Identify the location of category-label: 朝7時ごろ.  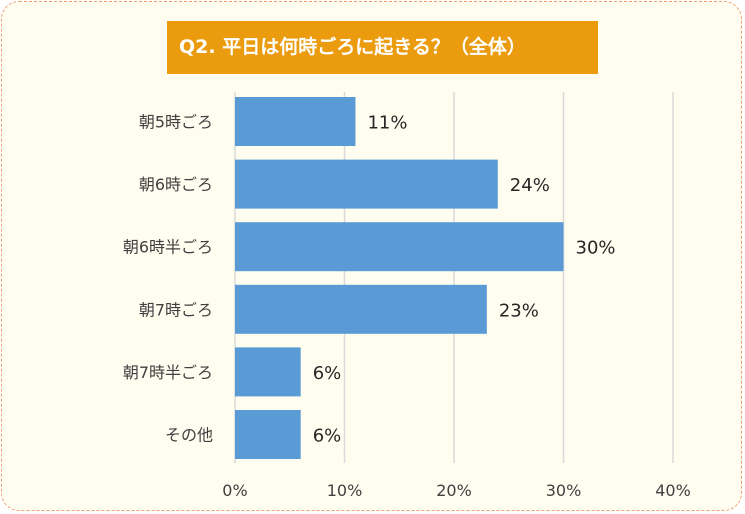
(176, 309).